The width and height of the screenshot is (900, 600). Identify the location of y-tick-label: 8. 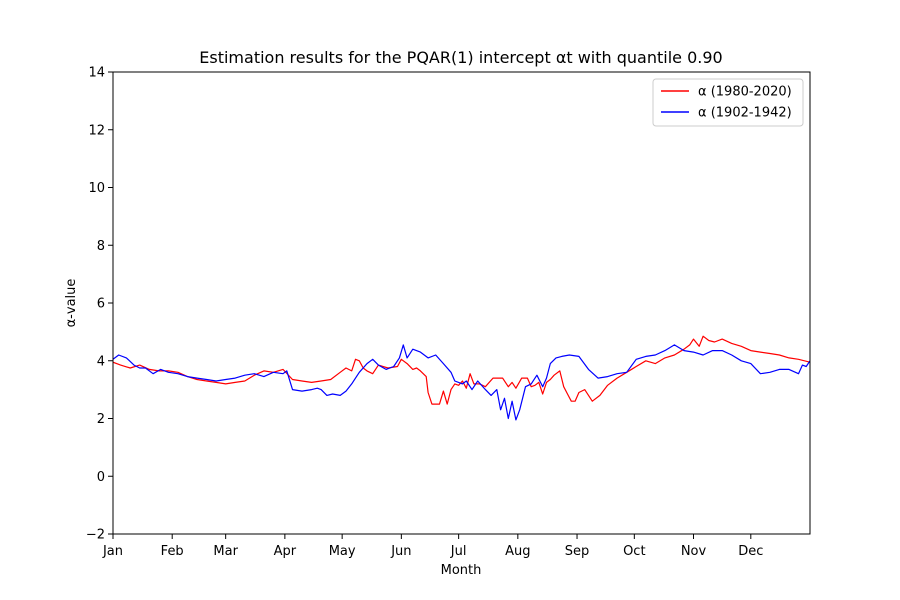
(101, 246).